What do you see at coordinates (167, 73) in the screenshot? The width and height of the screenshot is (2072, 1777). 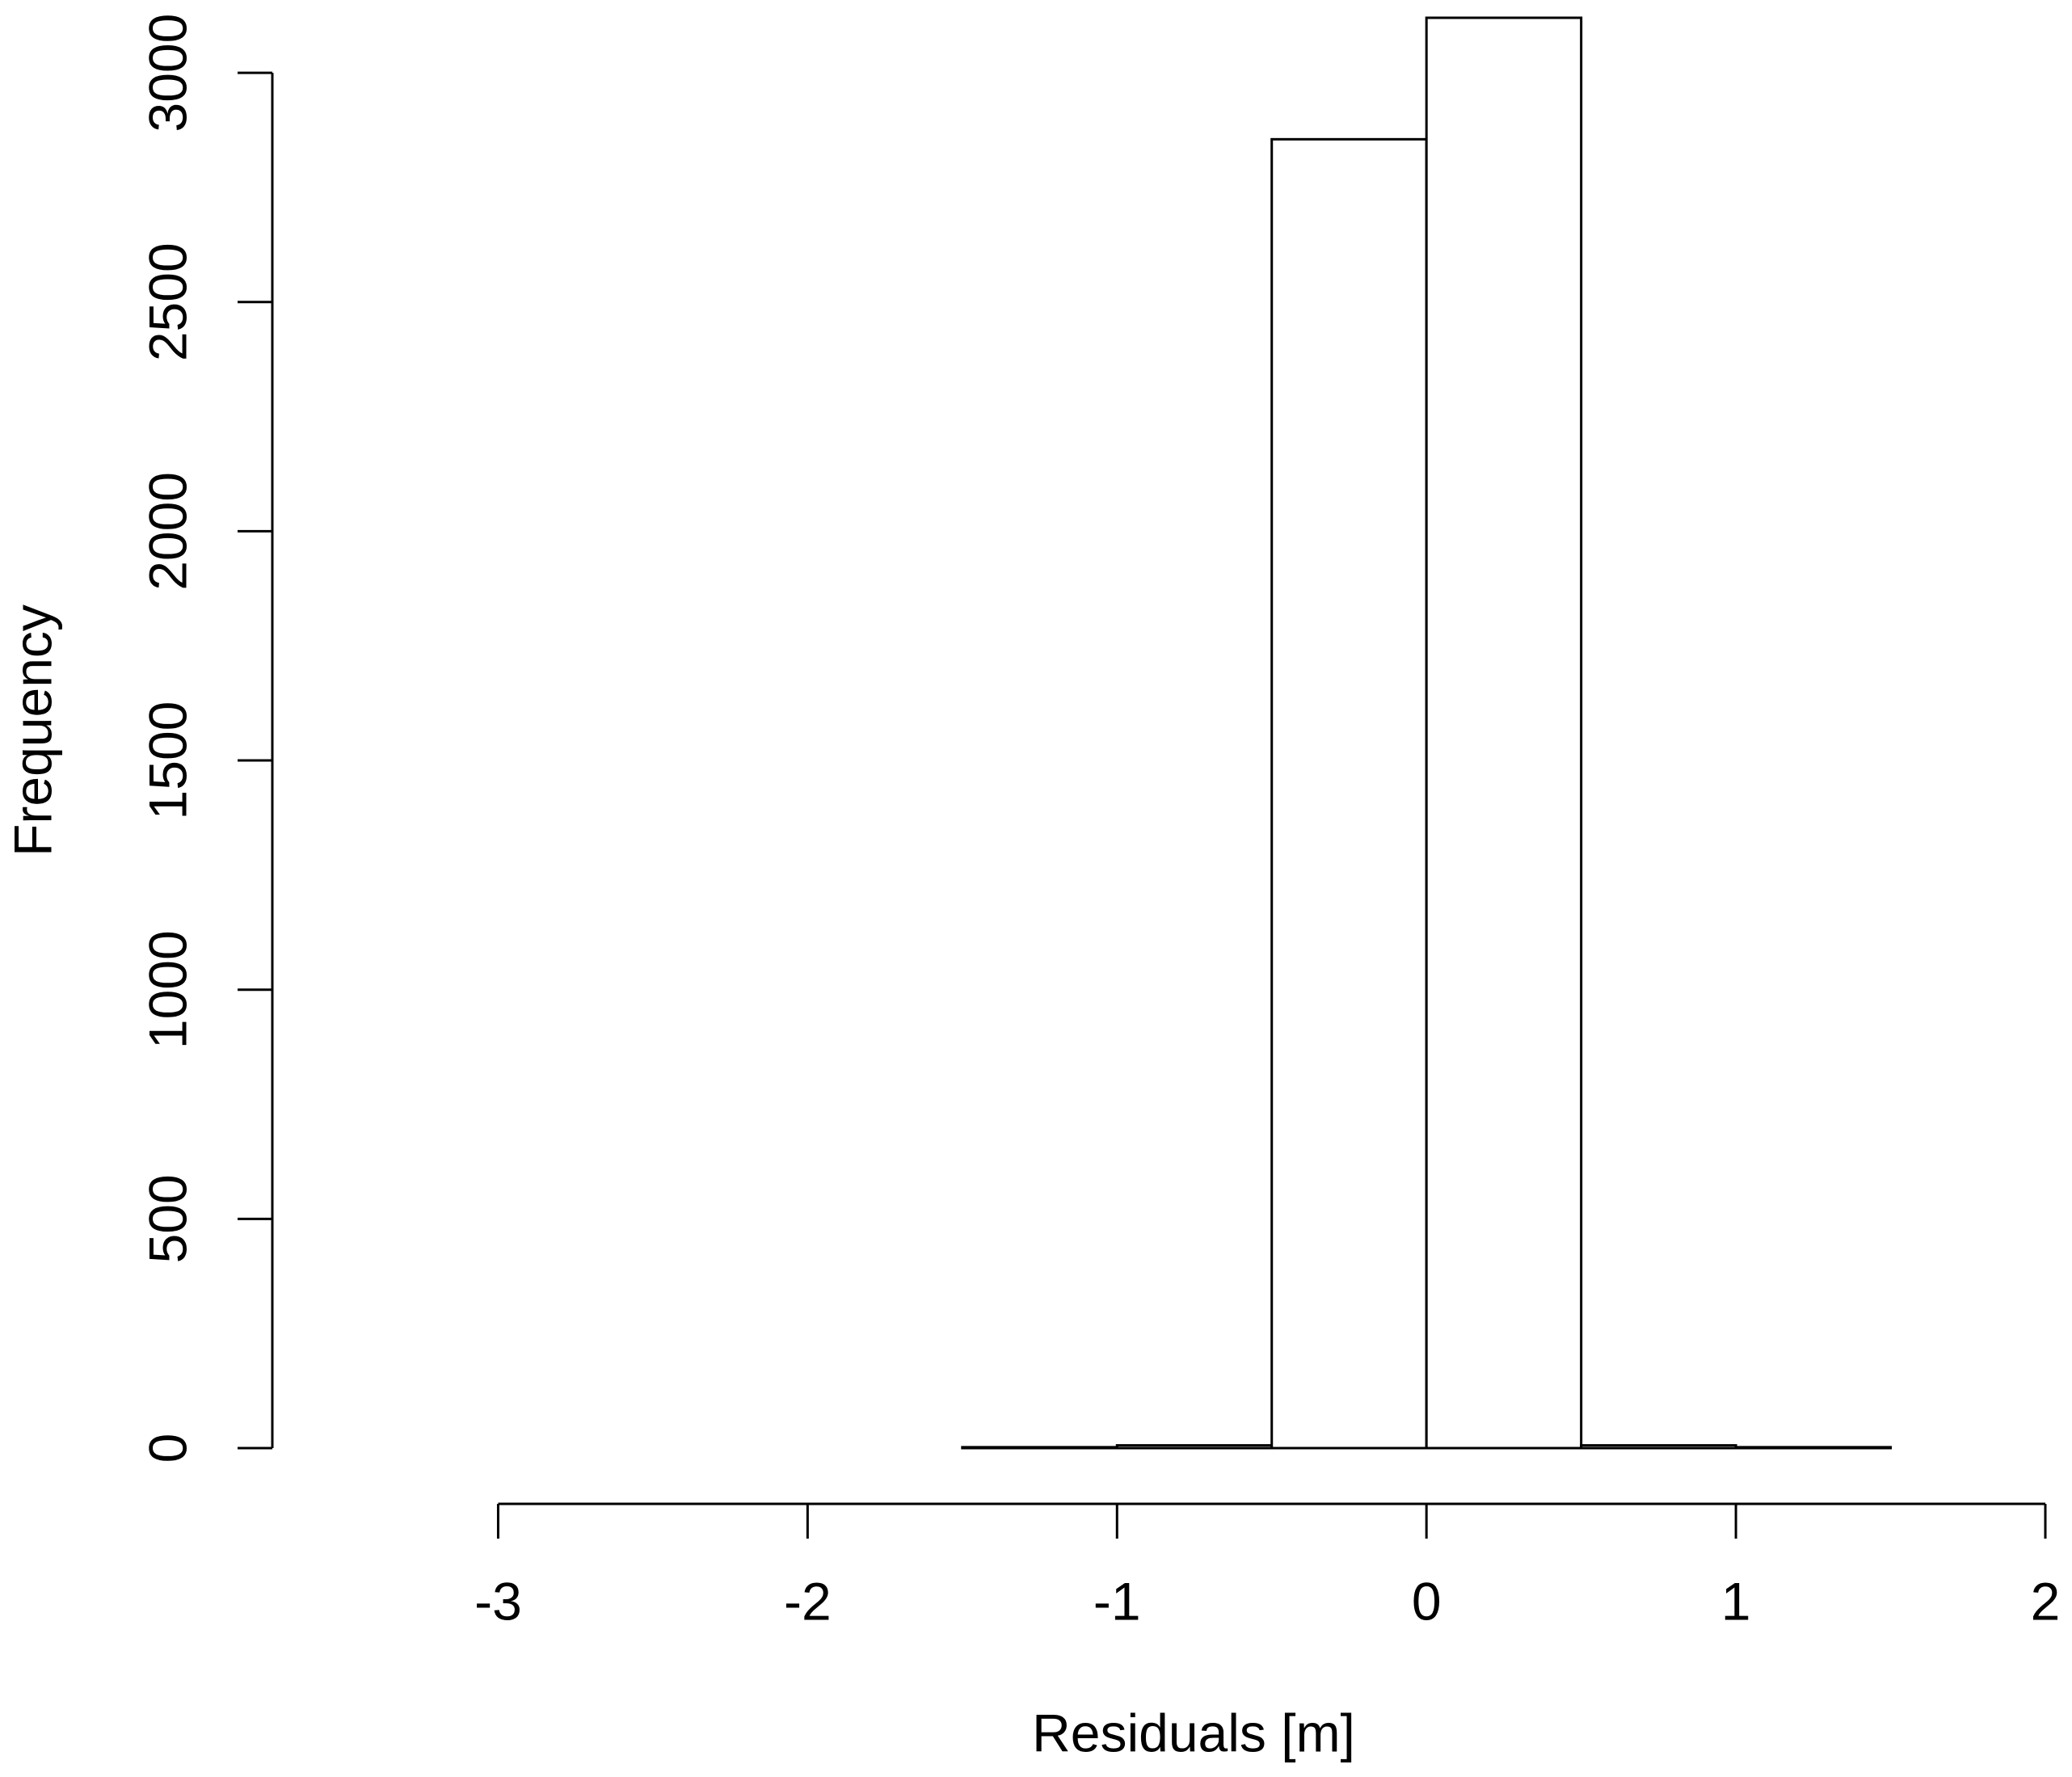 I see `y-tick-label: 3000` at bounding box center [167, 73].